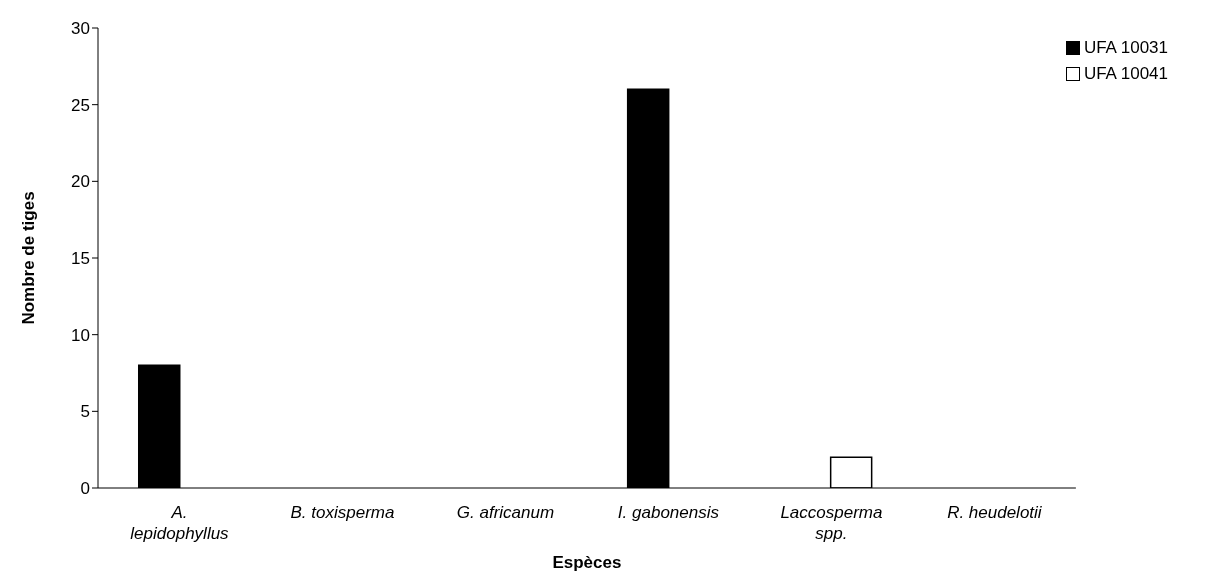 Image resolution: width=1207 pixels, height=583 pixels. I want to click on y-tick-label: 5, so click(85, 412).